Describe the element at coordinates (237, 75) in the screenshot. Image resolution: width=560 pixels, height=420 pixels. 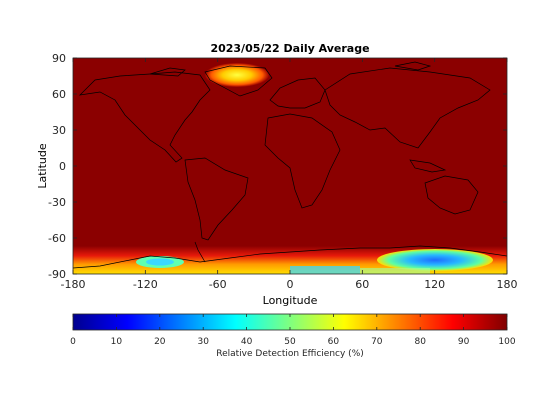
I see `greenland-hotspot` at that location.